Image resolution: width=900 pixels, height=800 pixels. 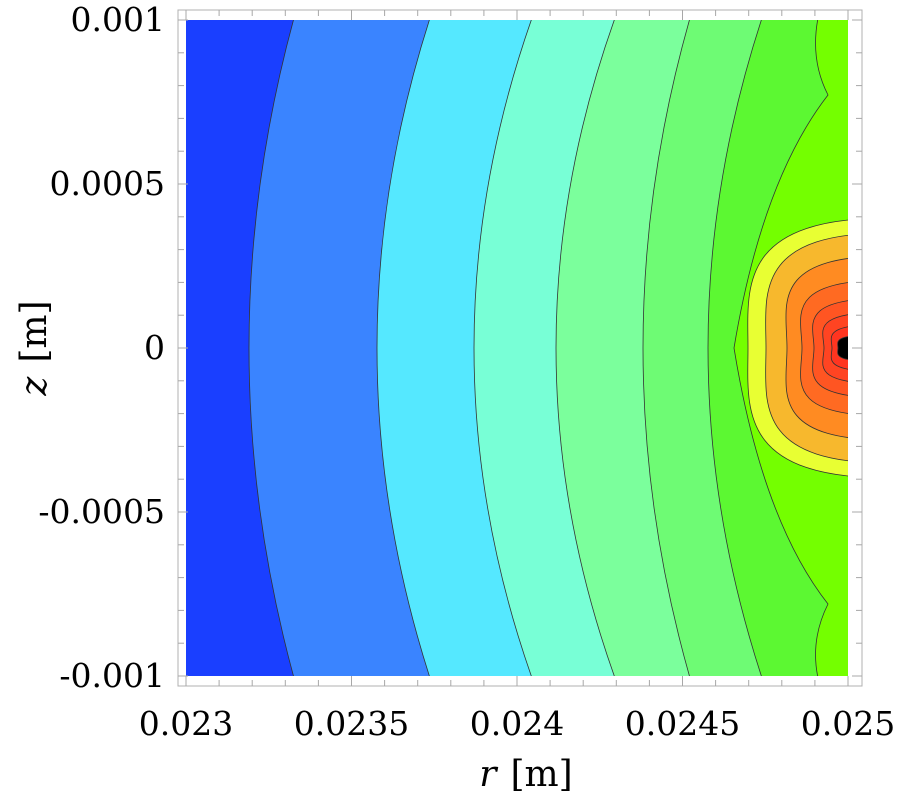 I want to click on x-tick-labels: 0.023 0.0235 0.024 0.0245 0.025, so click(x=517, y=723).